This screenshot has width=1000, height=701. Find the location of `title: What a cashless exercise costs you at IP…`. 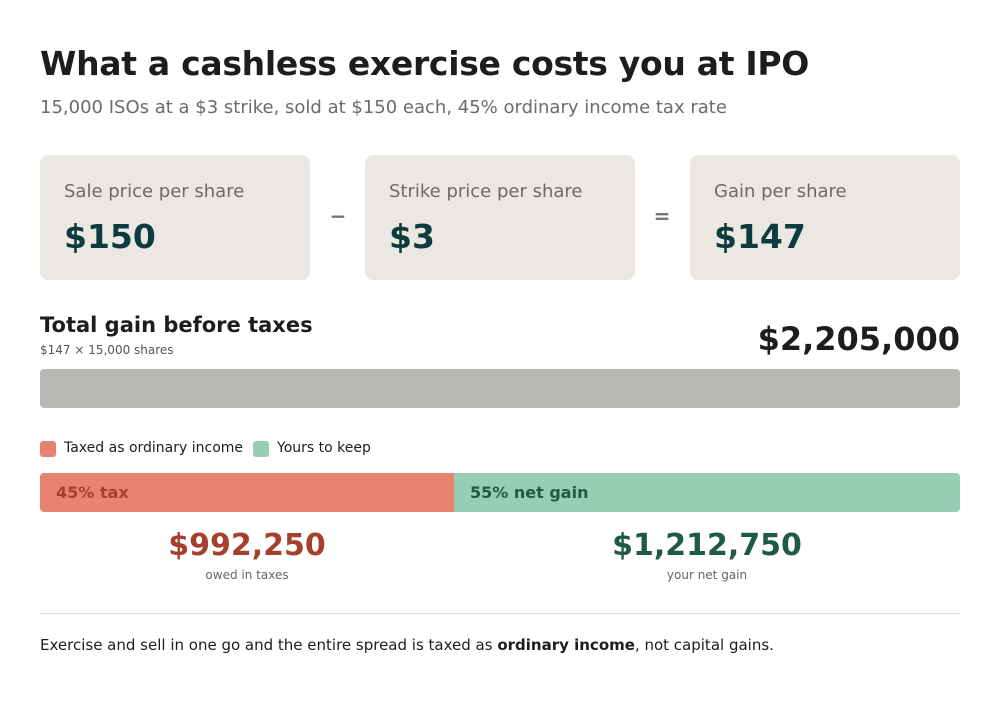

title: What a cashless exercise costs you at IP… is located at coordinates (425, 63).